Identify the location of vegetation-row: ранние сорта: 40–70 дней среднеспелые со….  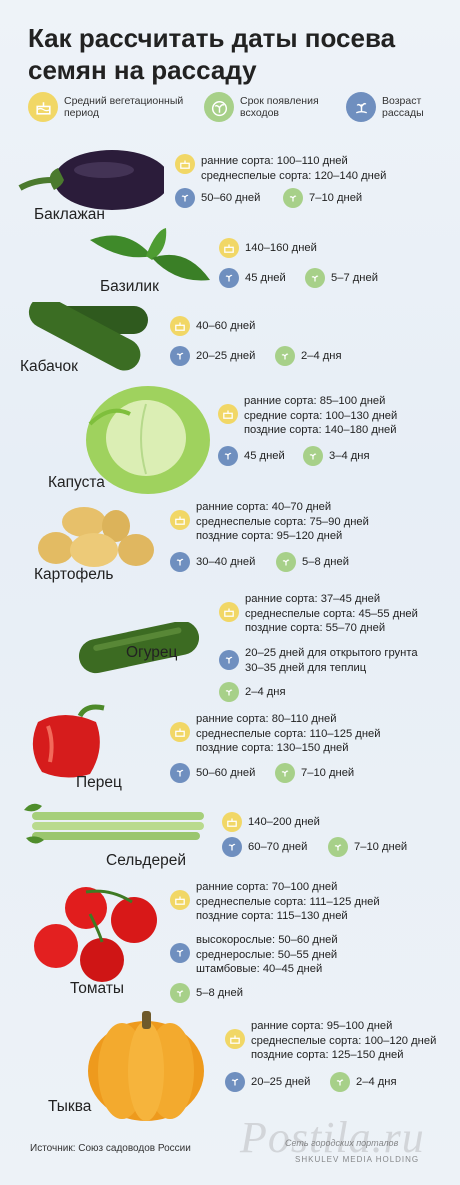
(269, 522).